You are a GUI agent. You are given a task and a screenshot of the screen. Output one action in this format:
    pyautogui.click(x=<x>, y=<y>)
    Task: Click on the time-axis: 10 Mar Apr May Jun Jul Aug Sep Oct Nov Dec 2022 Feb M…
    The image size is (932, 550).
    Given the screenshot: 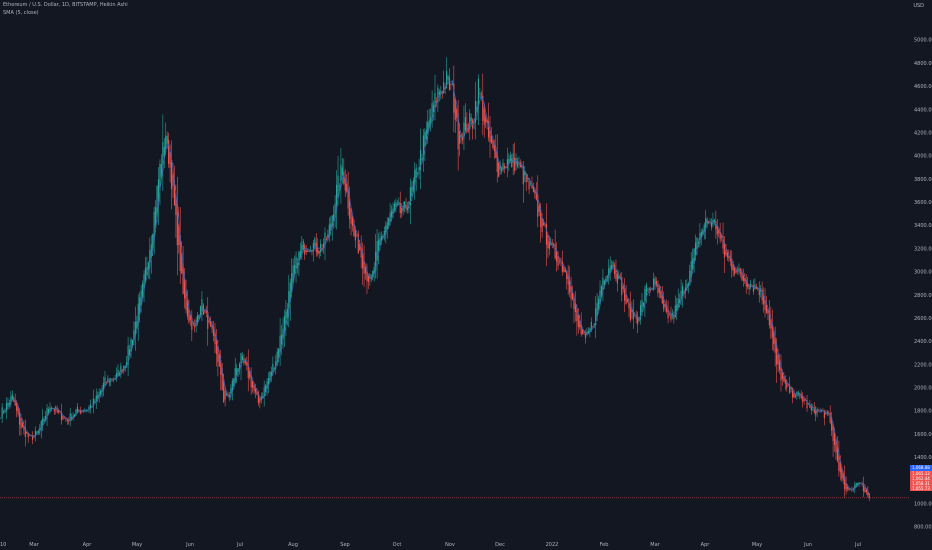 What is the action you would take?
    pyautogui.click(x=430, y=545)
    